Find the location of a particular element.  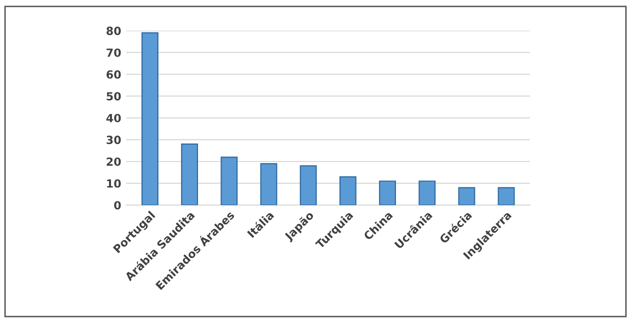

y-tick-label: 60 is located at coordinates (113, 74).